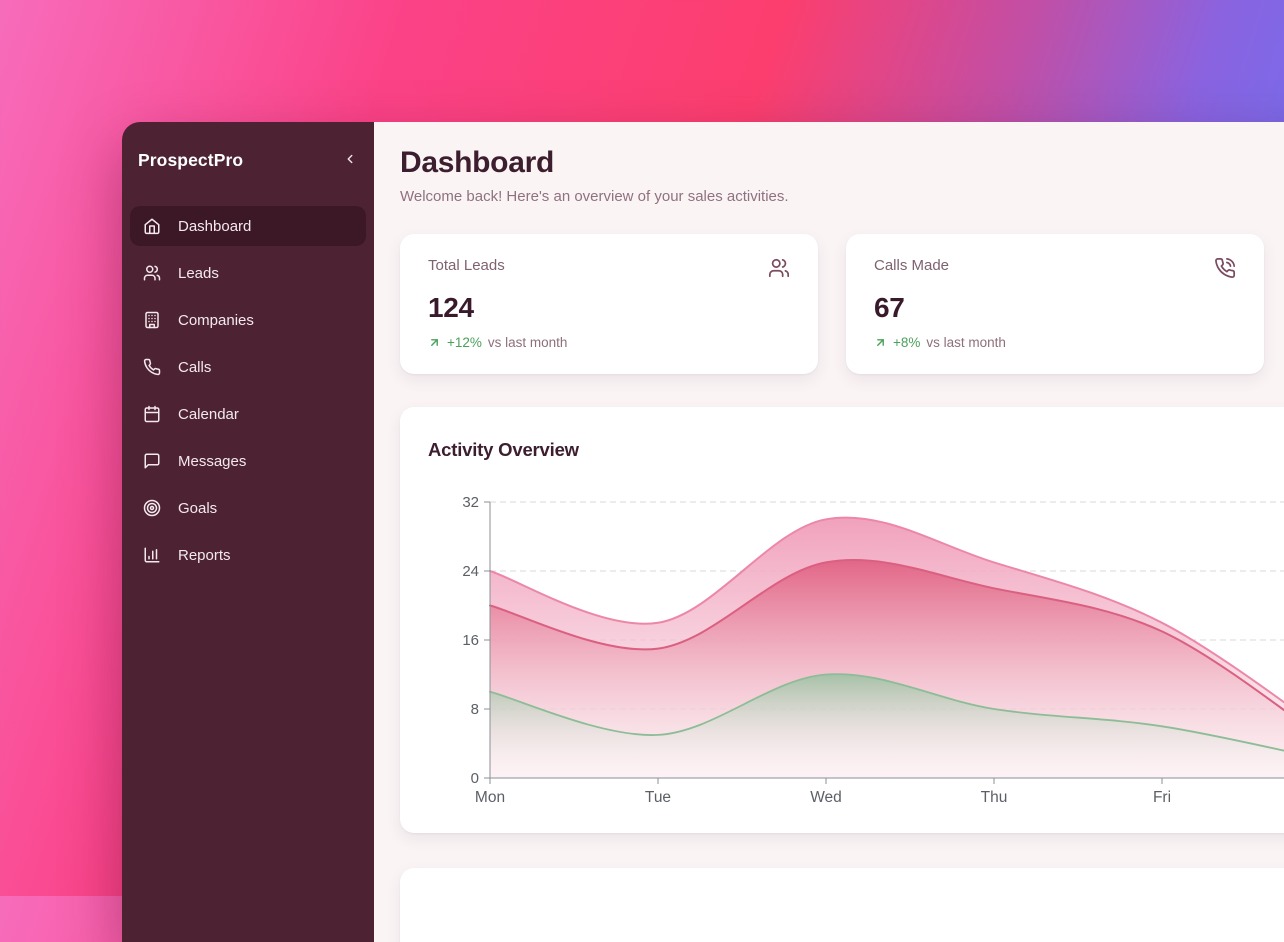  Describe the element at coordinates (152, 508) in the screenshot. I see `target-icon` at that location.